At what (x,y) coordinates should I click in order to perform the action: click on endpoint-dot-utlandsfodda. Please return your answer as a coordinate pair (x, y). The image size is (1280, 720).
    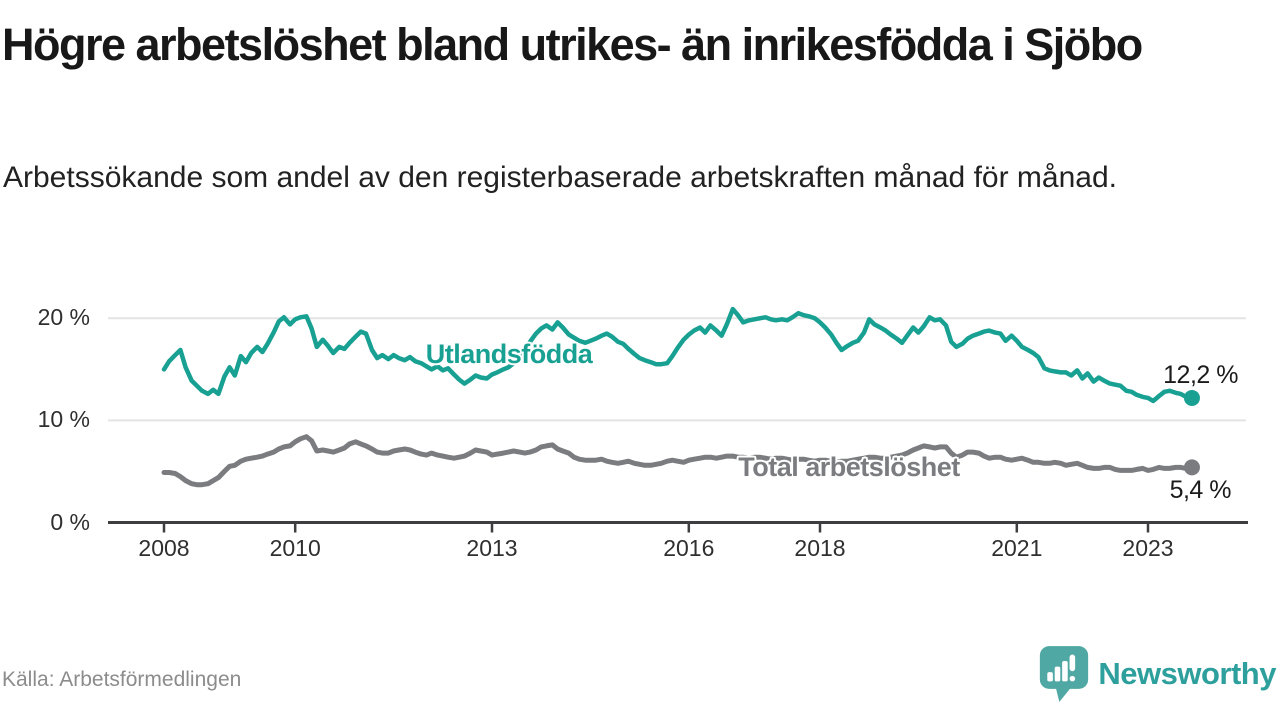
    Looking at the image, I should click on (1191, 397).